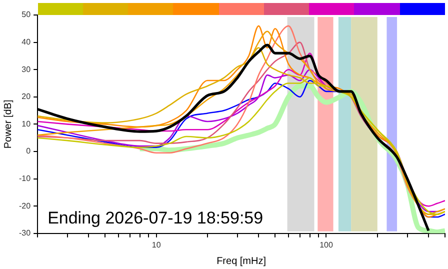  Describe the element at coordinates (27, 123) in the screenshot. I see `y-tick-label: 10` at that location.